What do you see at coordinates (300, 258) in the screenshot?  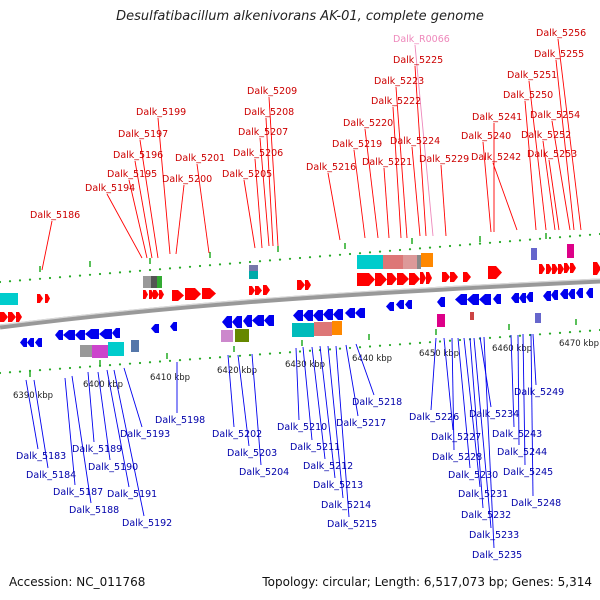 I see `upper-track-guide` at bounding box center [300, 258].